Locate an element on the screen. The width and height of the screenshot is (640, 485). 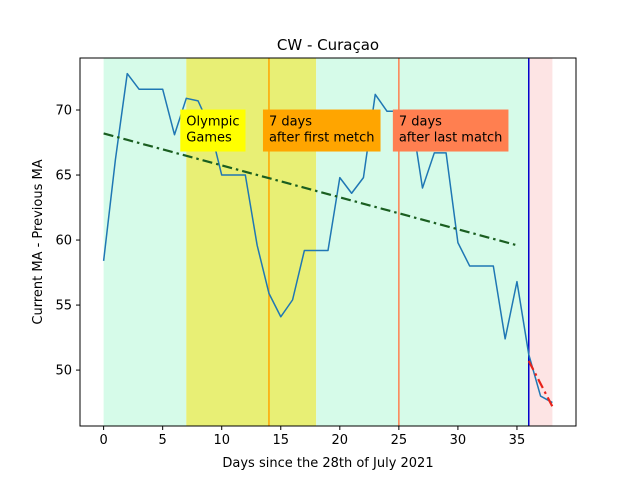
y-tick-label: 70 is located at coordinates (63, 111).